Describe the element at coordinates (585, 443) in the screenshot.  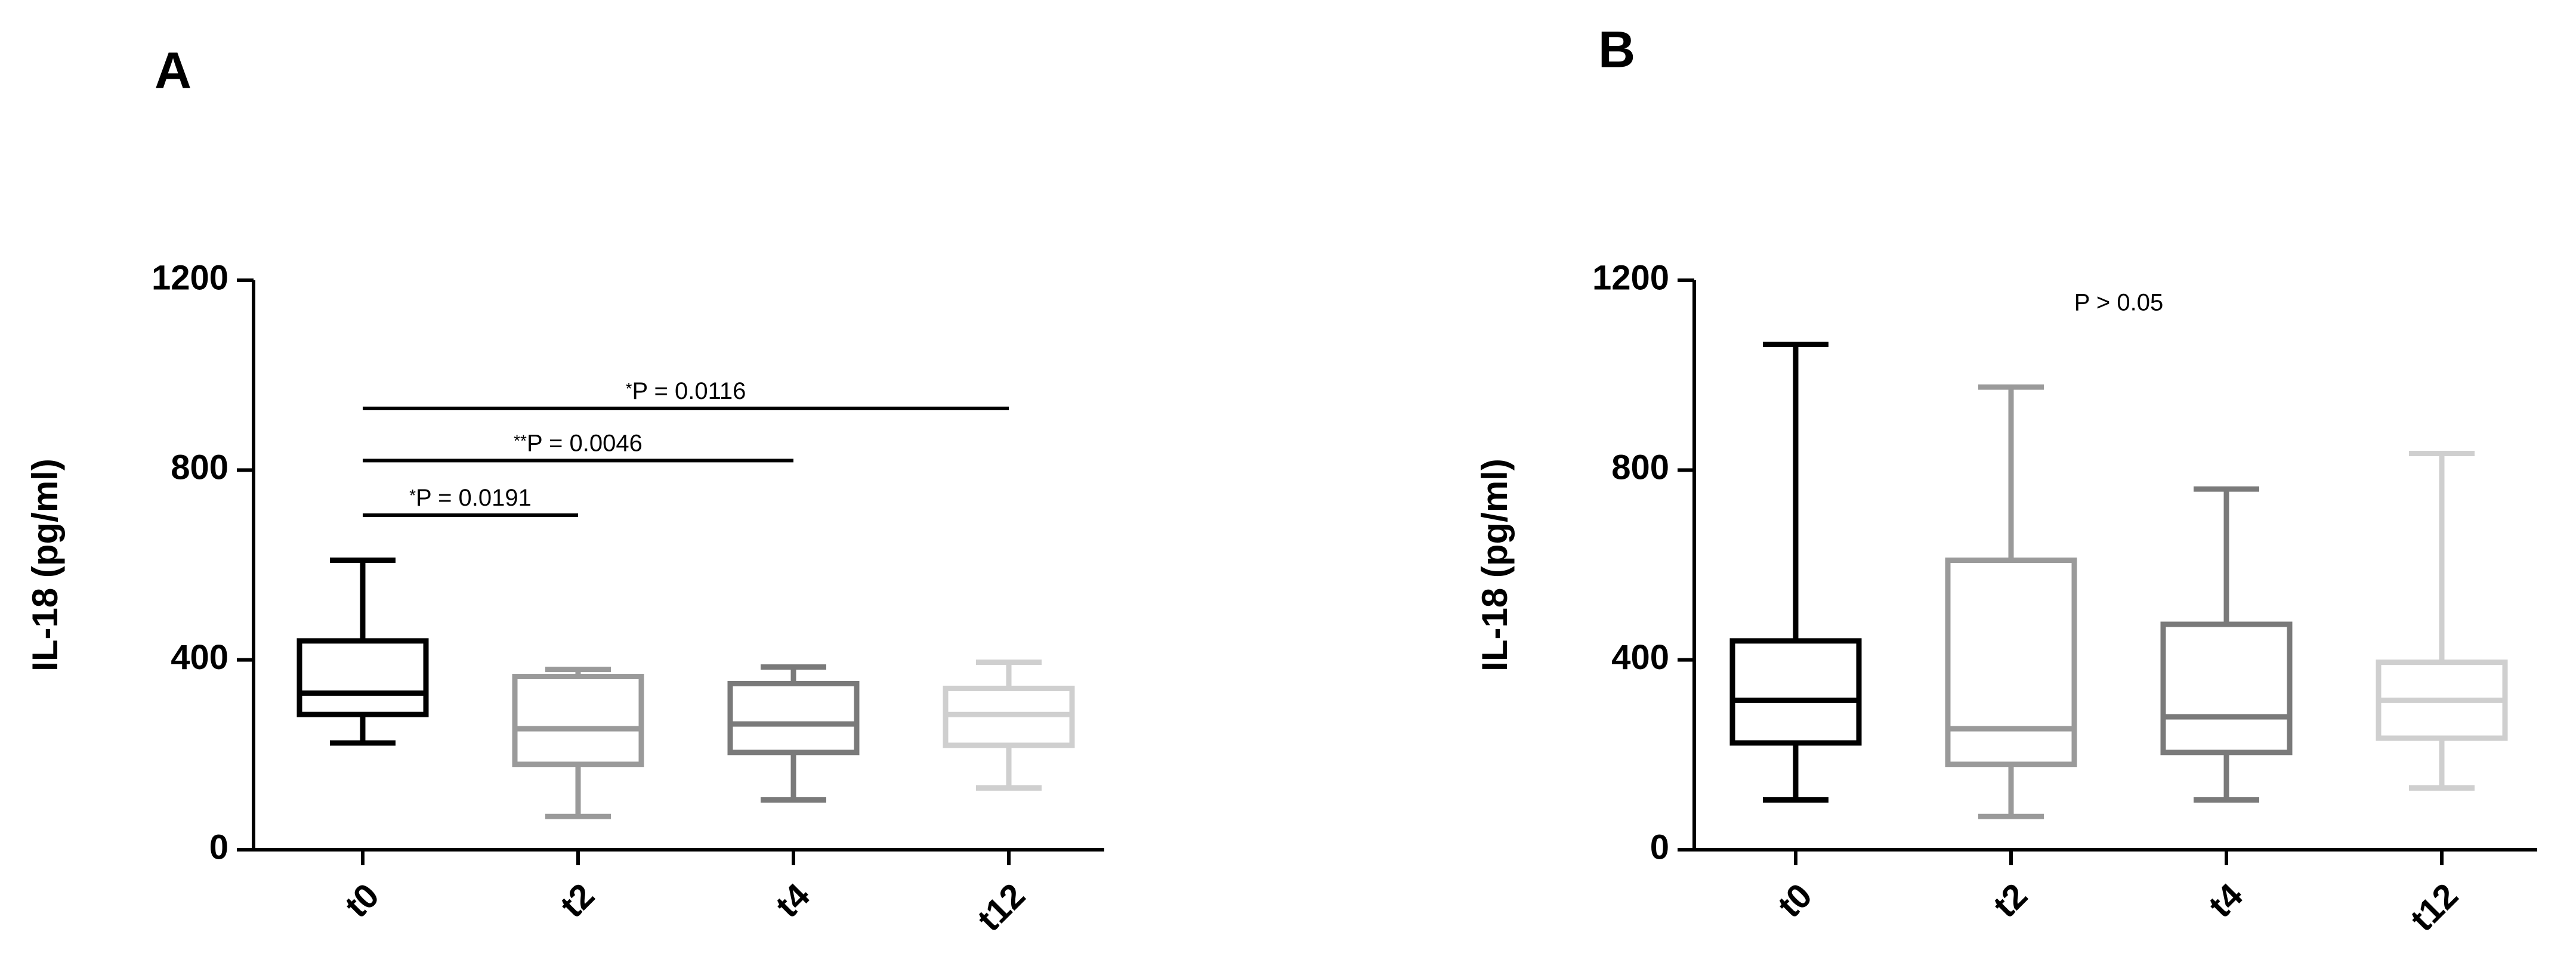
I see `p-value: P = 0.0046` at that location.